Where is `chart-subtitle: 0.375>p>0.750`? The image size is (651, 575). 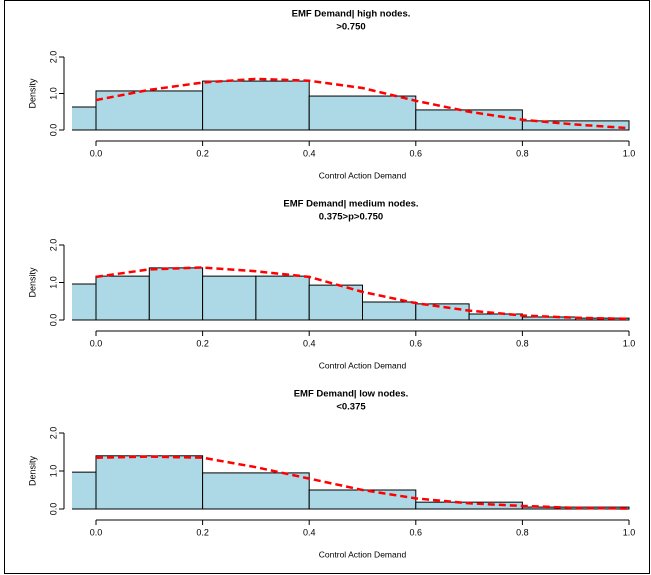
chart-subtitle: 0.375>p>0.750 is located at coordinates (351, 217).